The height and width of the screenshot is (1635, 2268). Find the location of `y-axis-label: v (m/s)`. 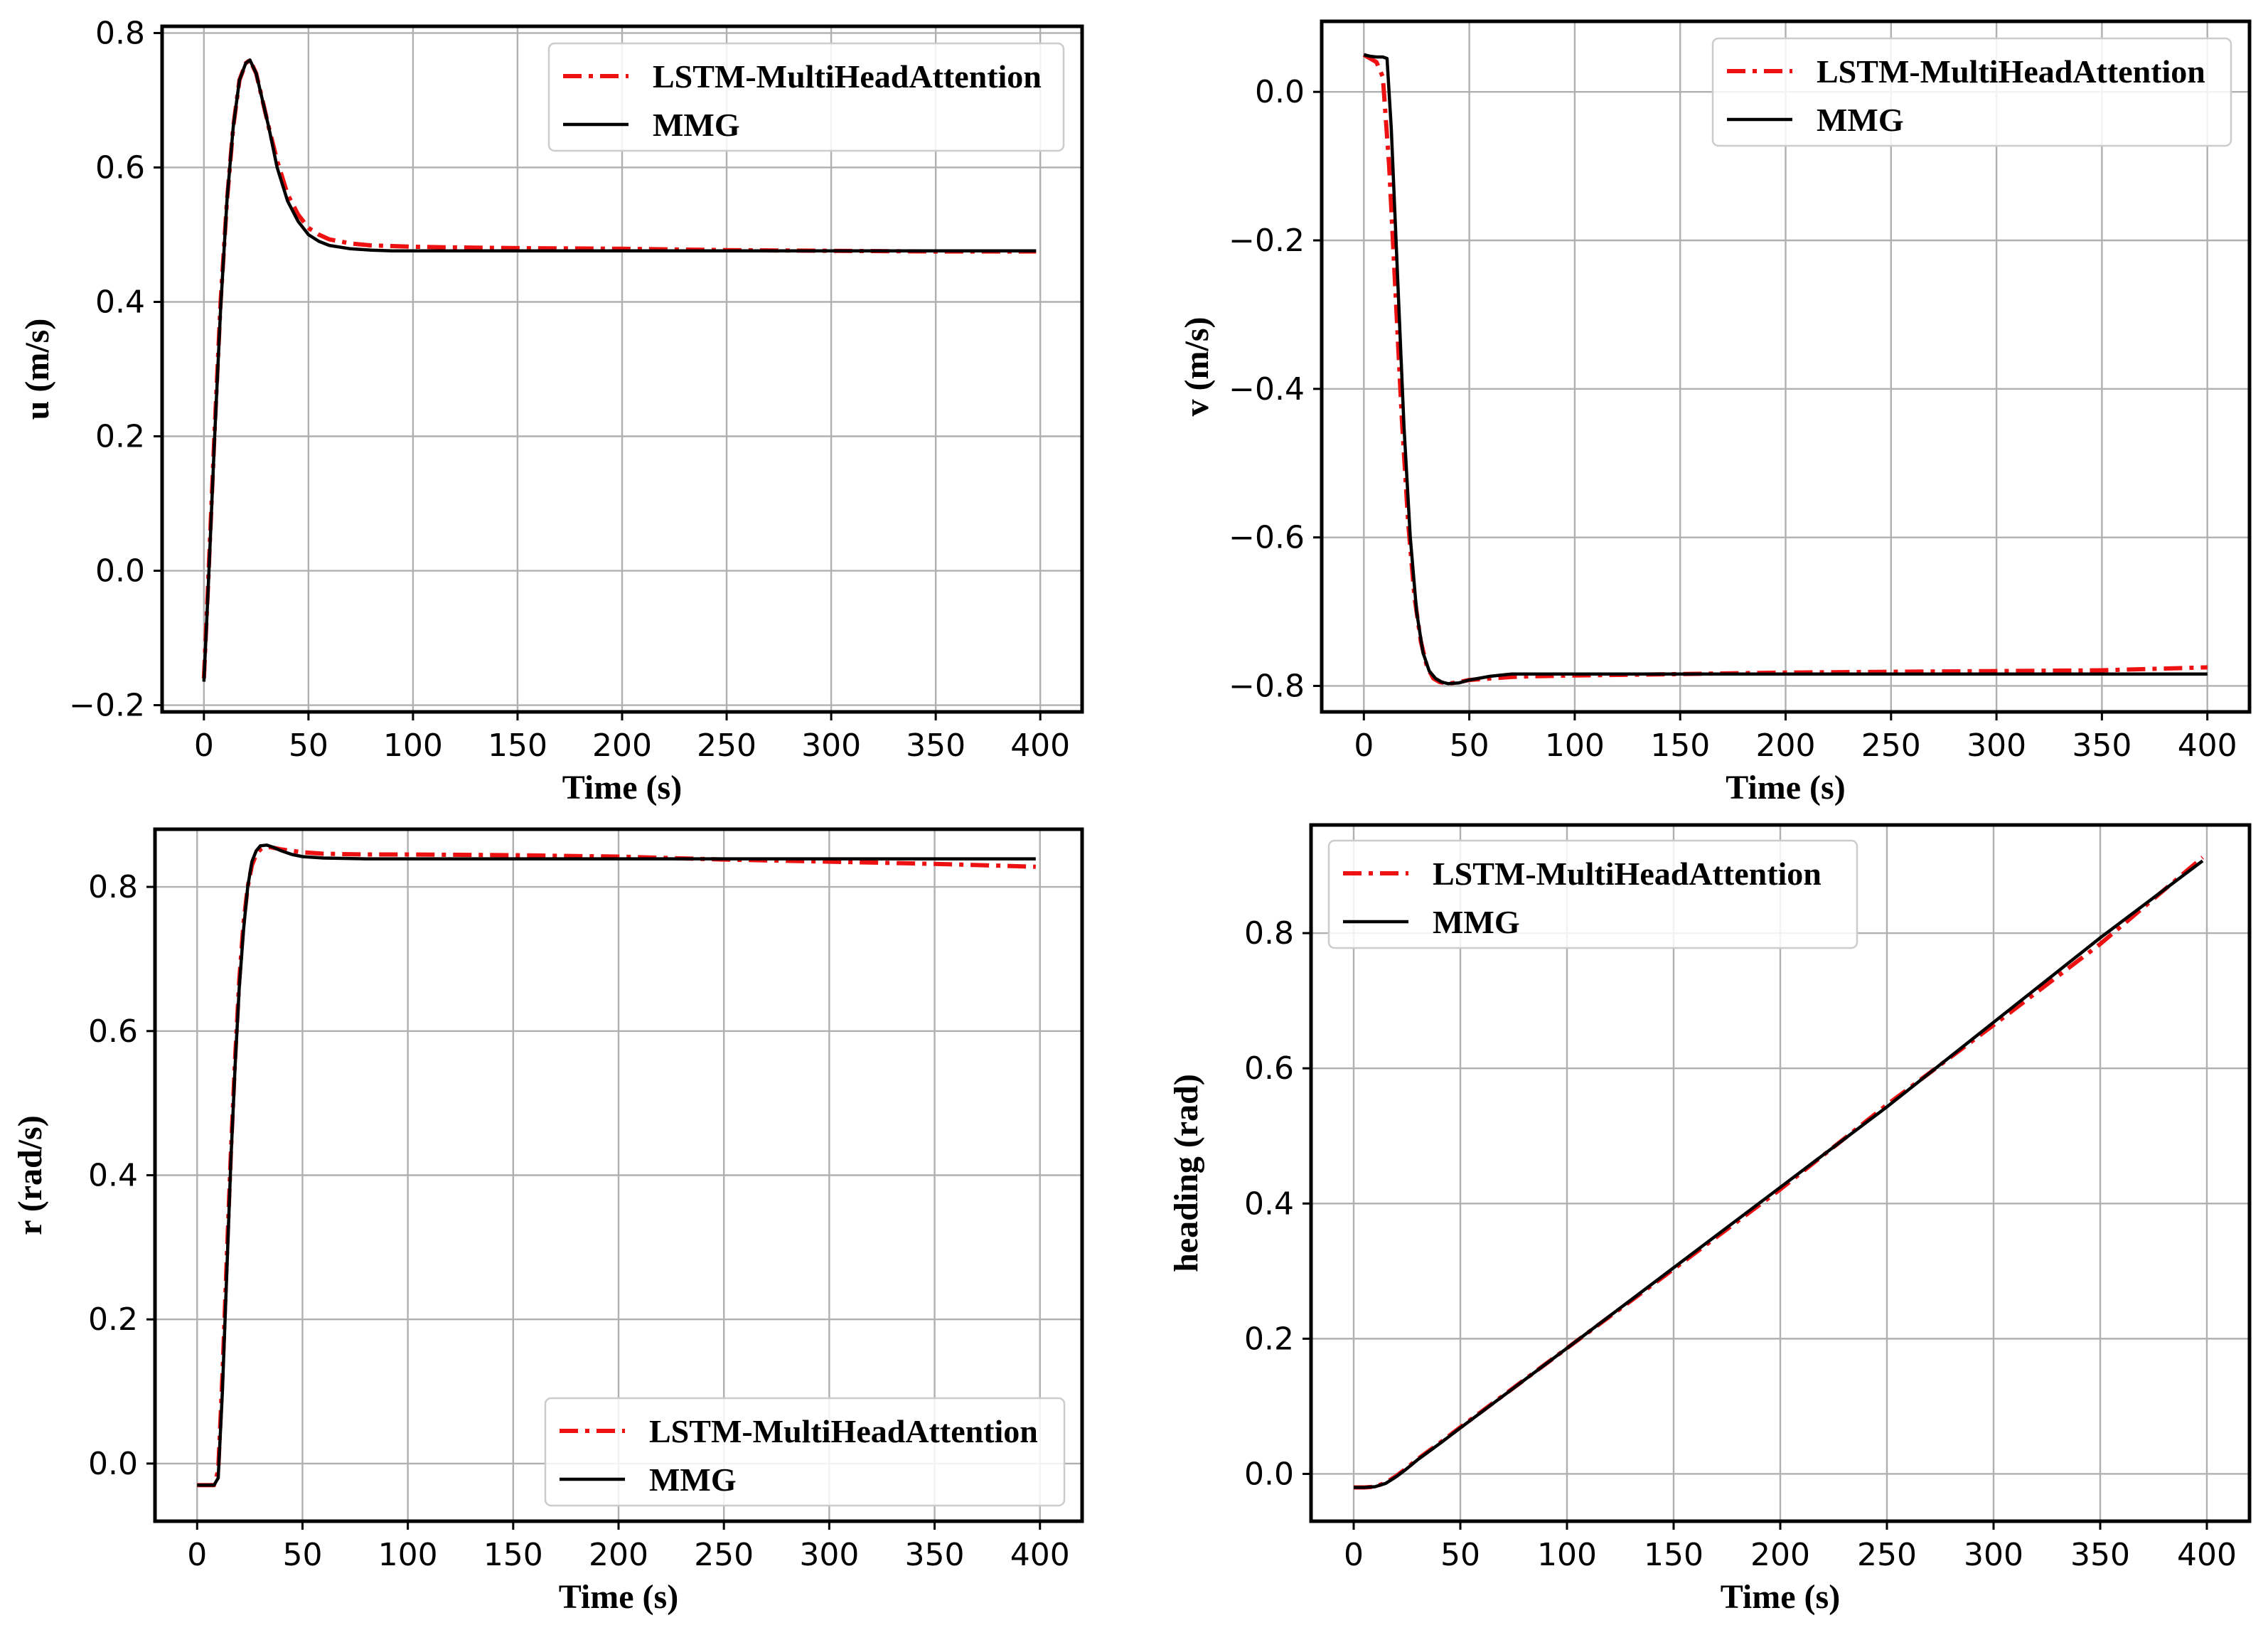

y-axis-label: v (m/s) is located at coordinates (1197, 367).